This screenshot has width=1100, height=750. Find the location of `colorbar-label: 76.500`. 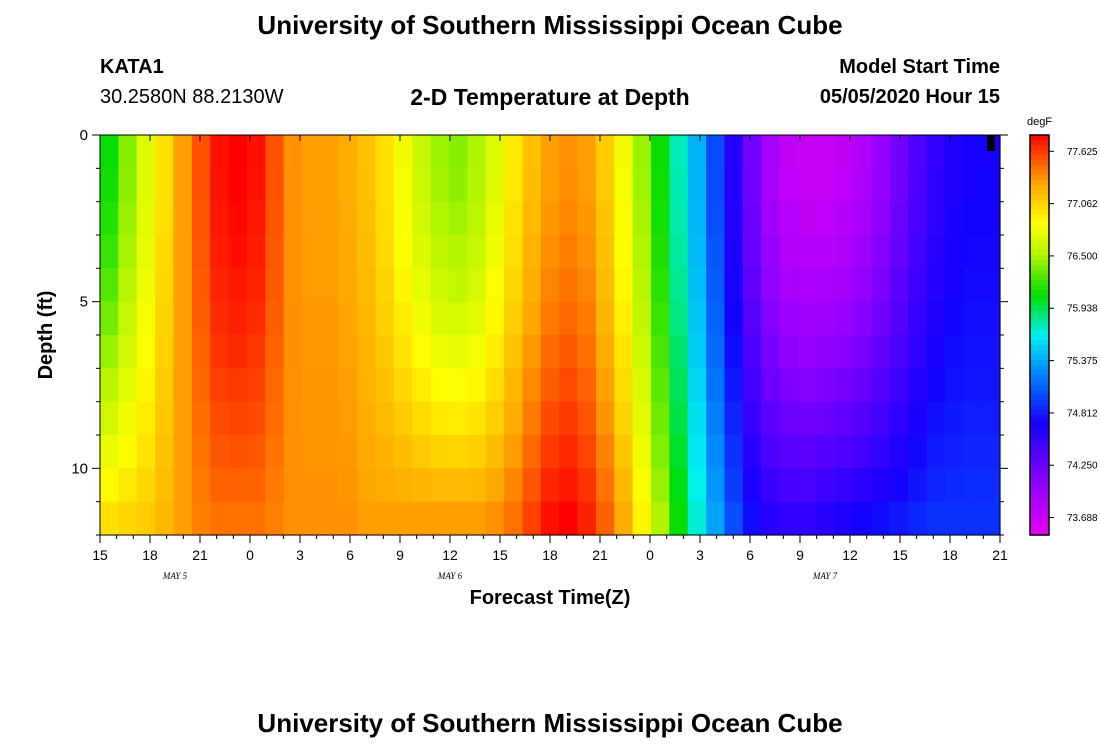

colorbar-label: 76.500 is located at coordinates (1082, 256).